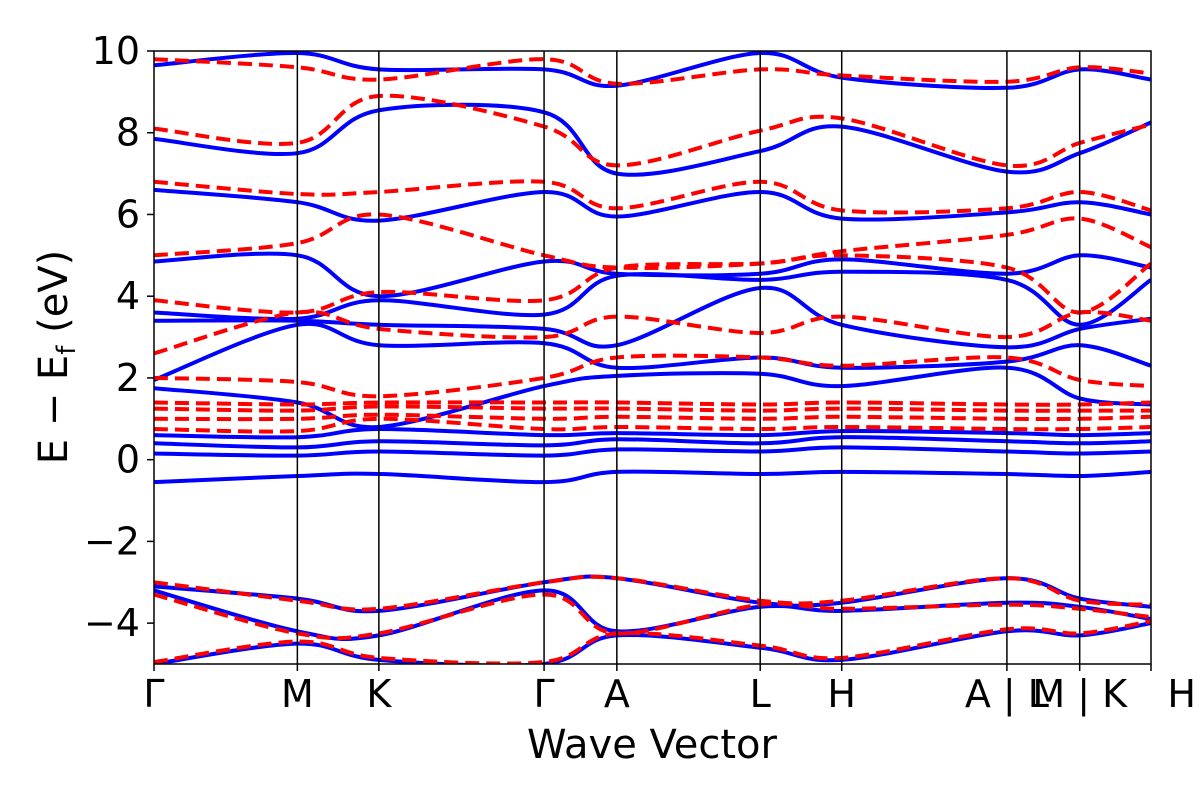 The width and height of the screenshot is (1200, 800). Describe the element at coordinates (1181, 694) in the screenshot. I see `x-tick-label-9: H` at that location.